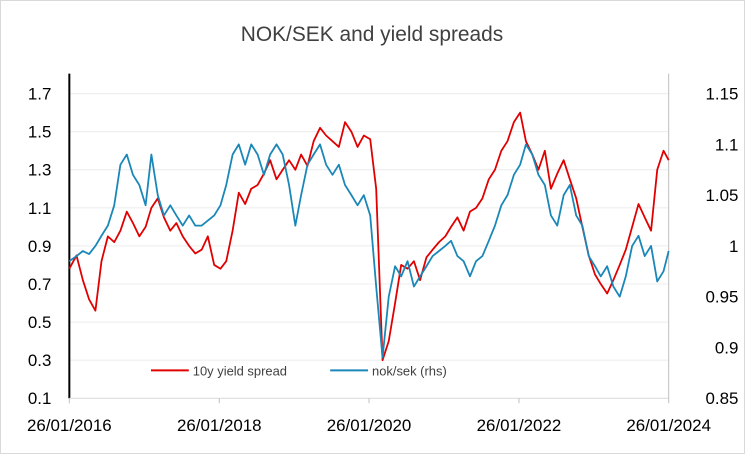 The width and height of the screenshot is (745, 454). Describe the element at coordinates (40, 360) in the screenshot. I see `left-tick-label: 0.3` at that location.